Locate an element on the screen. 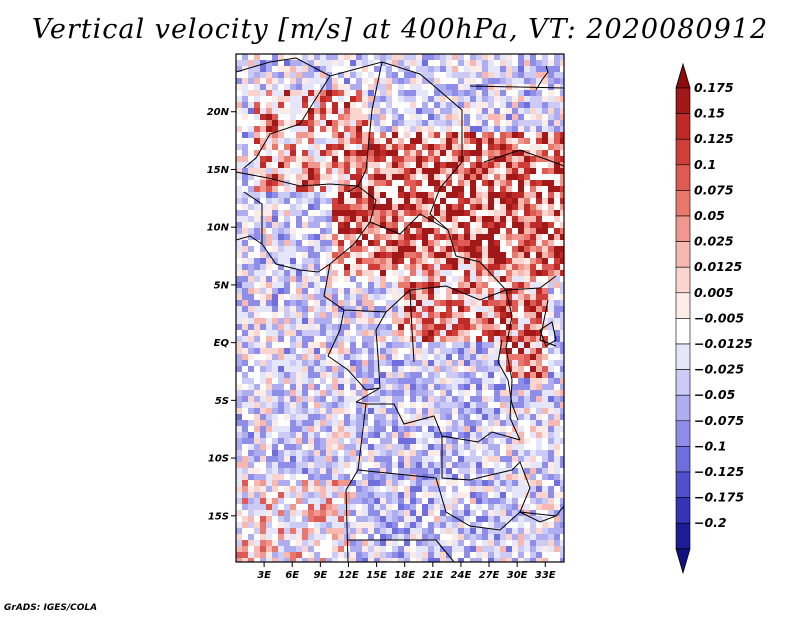  lon-tick-label: 18E is located at coordinates (404, 575).